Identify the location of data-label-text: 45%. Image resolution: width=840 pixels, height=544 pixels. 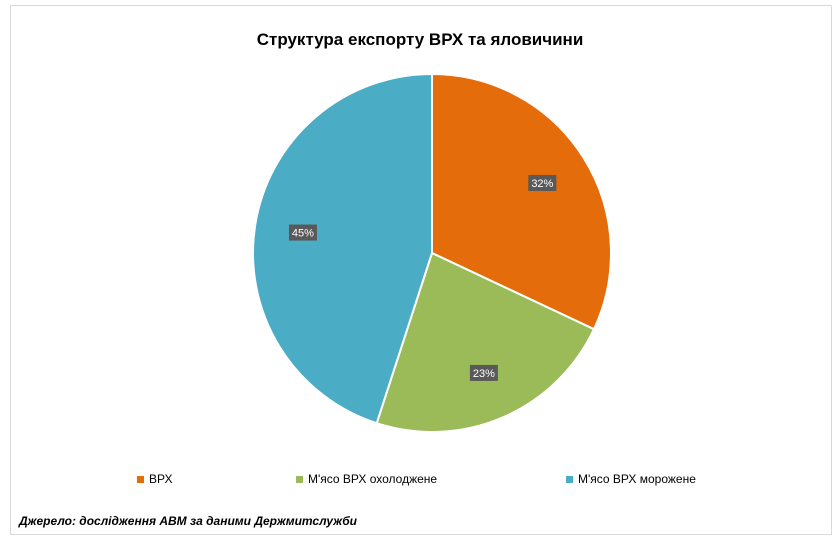
(303, 234).